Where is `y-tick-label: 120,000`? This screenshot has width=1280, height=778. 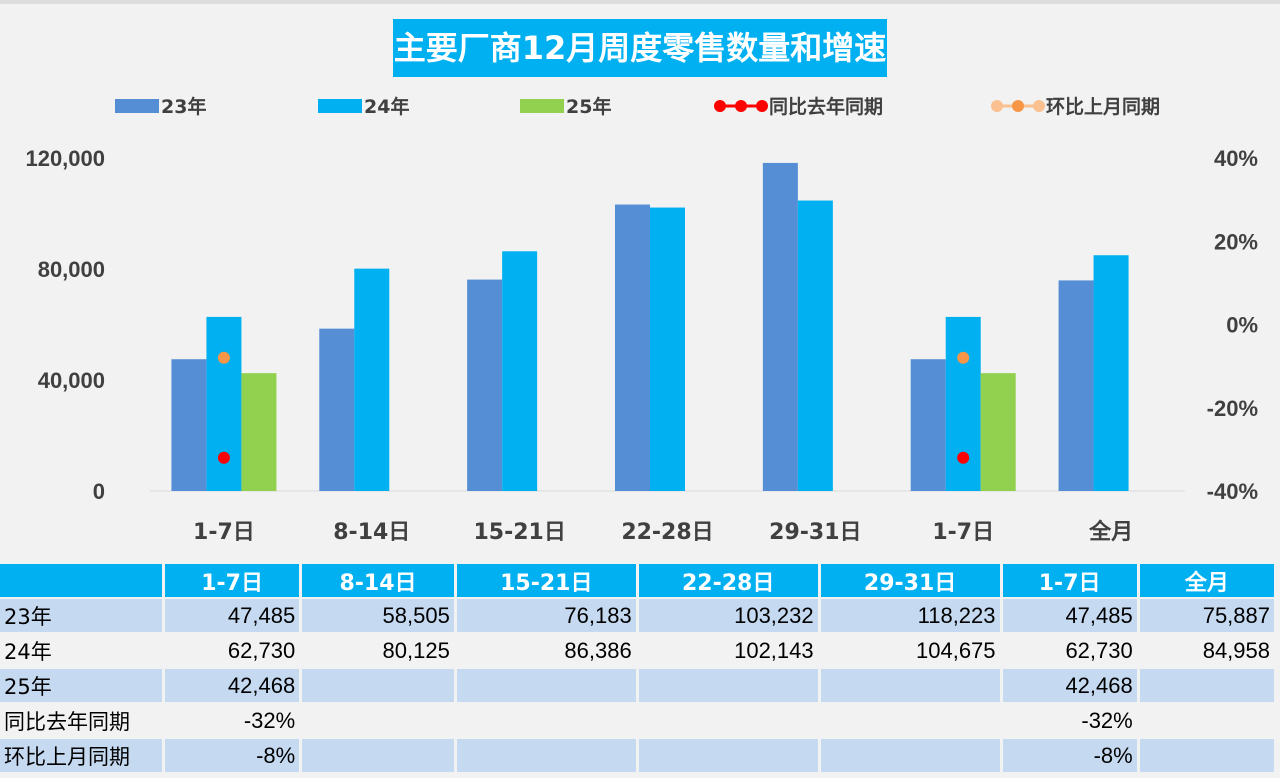
y-tick-label: 120,000 is located at coordinates (65, 158).